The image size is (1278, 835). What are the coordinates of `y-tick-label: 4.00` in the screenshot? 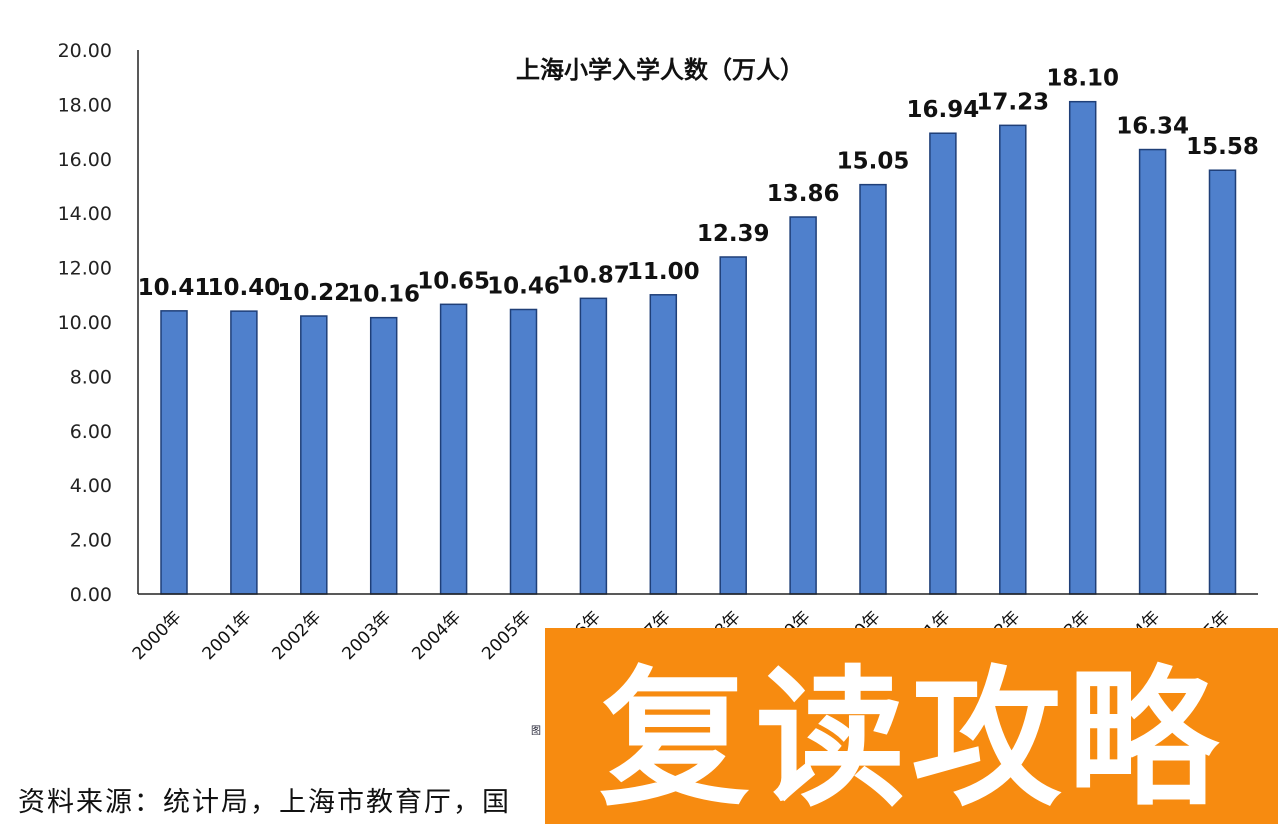 It's located at (91, 486).